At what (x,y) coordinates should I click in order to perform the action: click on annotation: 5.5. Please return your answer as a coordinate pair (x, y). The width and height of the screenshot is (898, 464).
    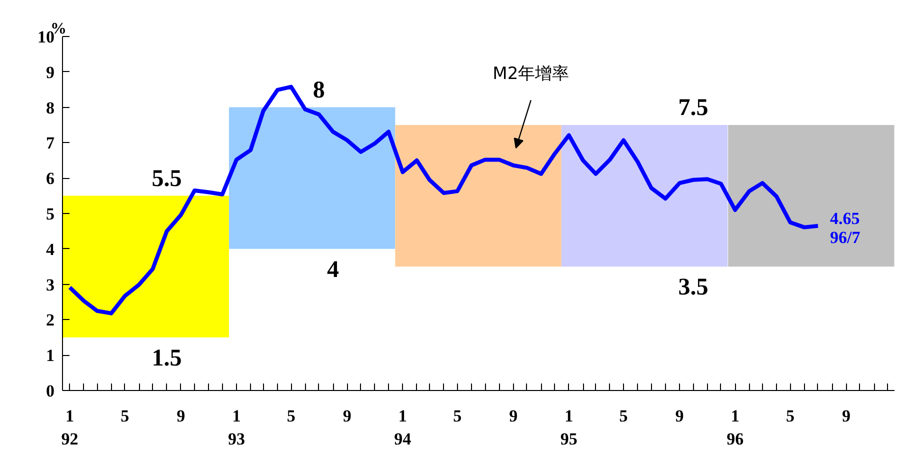
    Looking at the image, I should click on (167, 179).